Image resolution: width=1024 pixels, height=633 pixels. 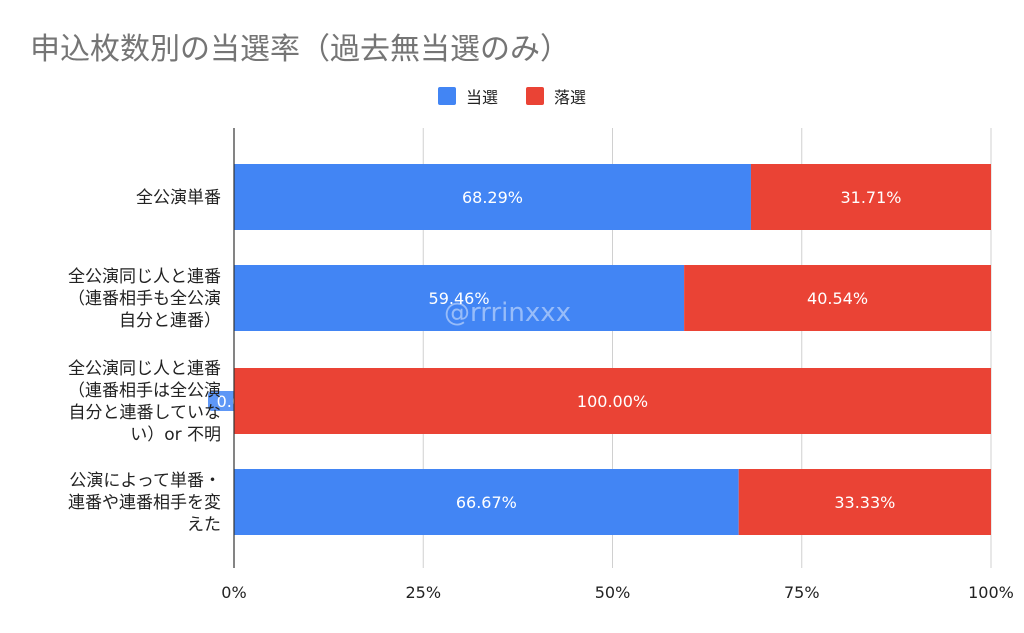 What do you see at coordinates (300, 49) in the screenshot?
I see `chart-title: 申込枚数別の当選率（過去無当選のみ）` at bounding box center [300, 49].